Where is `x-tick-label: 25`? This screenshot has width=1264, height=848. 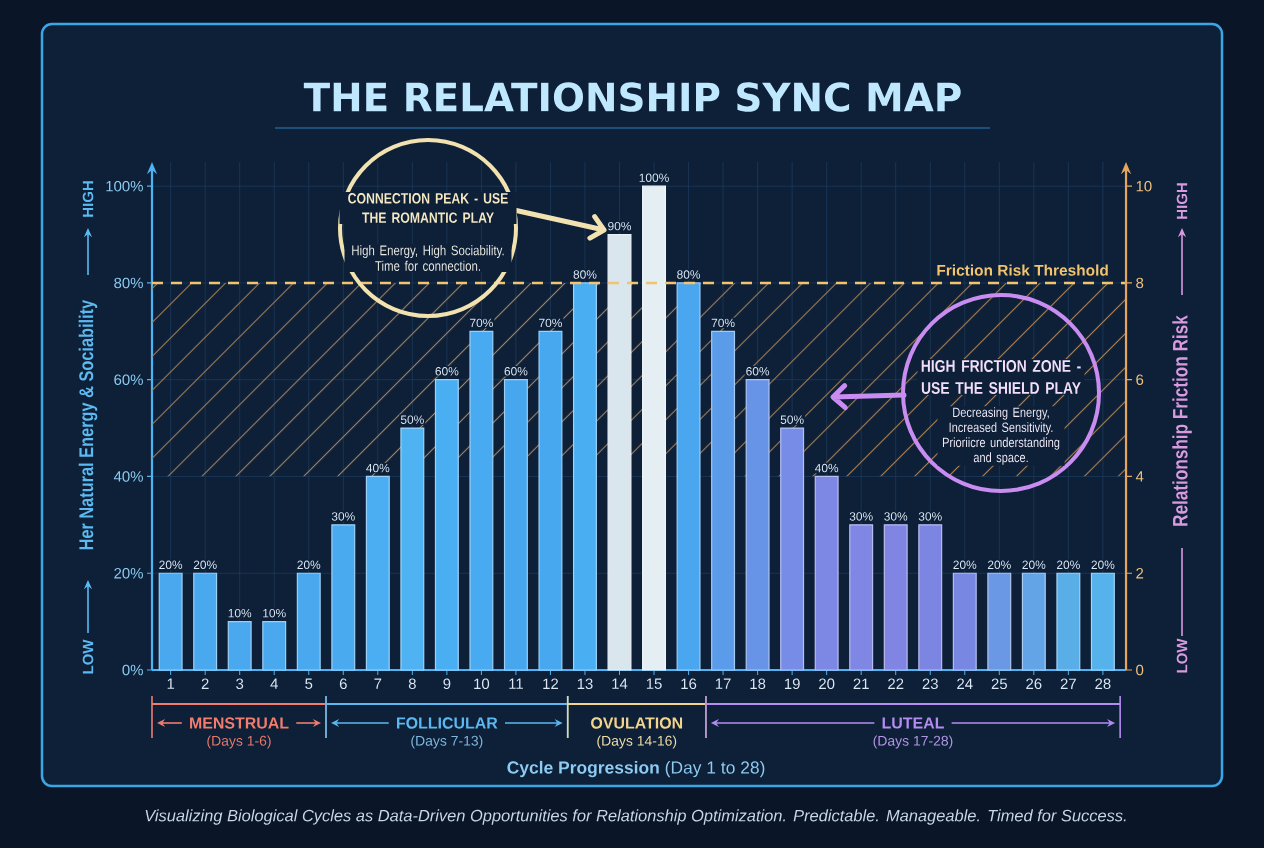
x-tick-label: 25 is located at coordinates (999, 684).